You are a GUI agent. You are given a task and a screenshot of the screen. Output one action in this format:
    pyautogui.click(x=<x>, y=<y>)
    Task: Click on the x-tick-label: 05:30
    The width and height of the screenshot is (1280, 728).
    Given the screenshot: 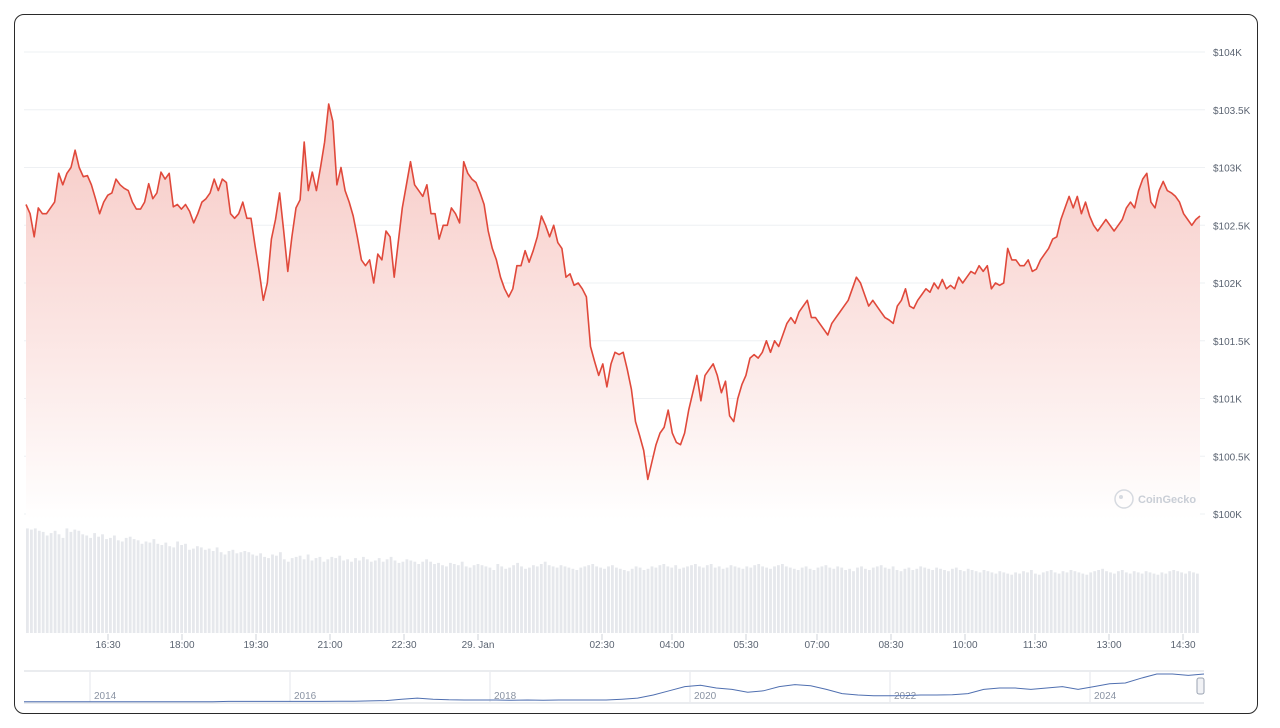 What is the action you would take?
    pyautogui.click(x=745, y=645)
    